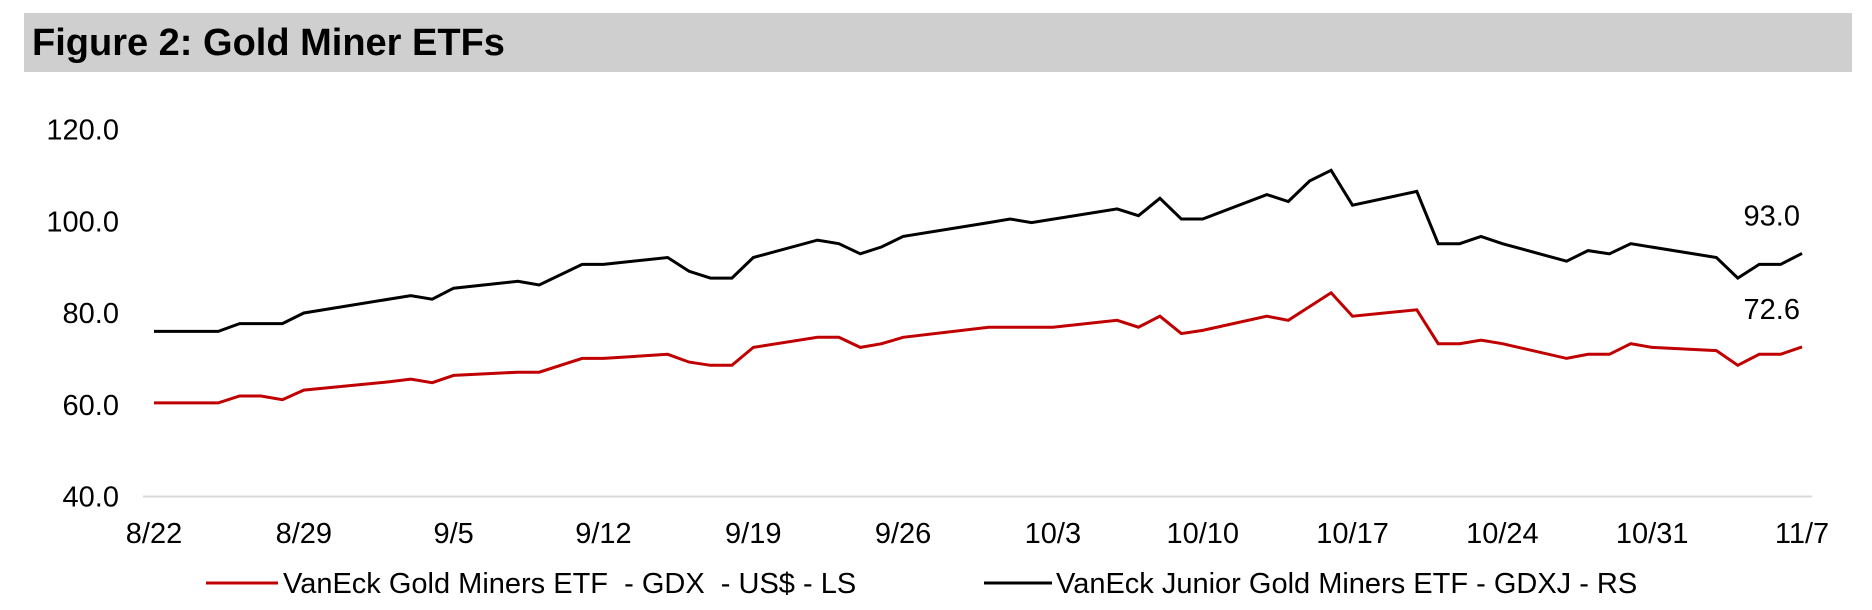 Image resolution: width=1872 pixels, height=610 pixels. What do you see at coordinates (1772, 310) in the screenshot?
I see `end-label-gdx: 72.6` at bounding box center [1772, 310].